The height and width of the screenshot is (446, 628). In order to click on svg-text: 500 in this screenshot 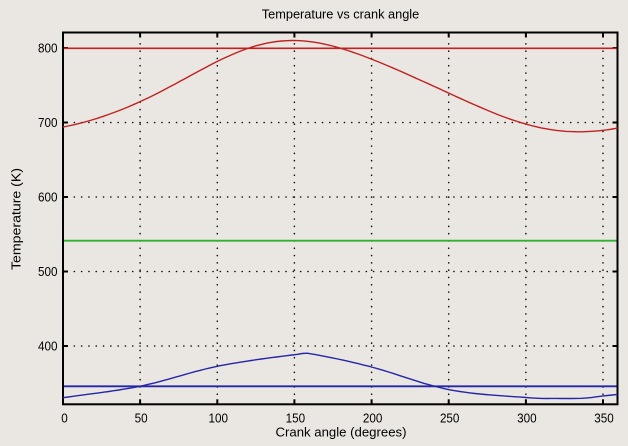, I will do `click(48, 271)`.